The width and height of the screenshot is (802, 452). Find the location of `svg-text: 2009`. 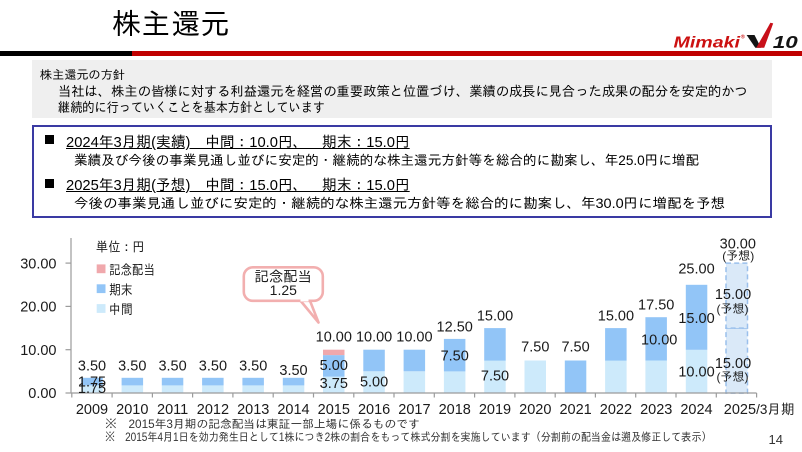

svg-text: 2009 is located at coordinates (92, 410).